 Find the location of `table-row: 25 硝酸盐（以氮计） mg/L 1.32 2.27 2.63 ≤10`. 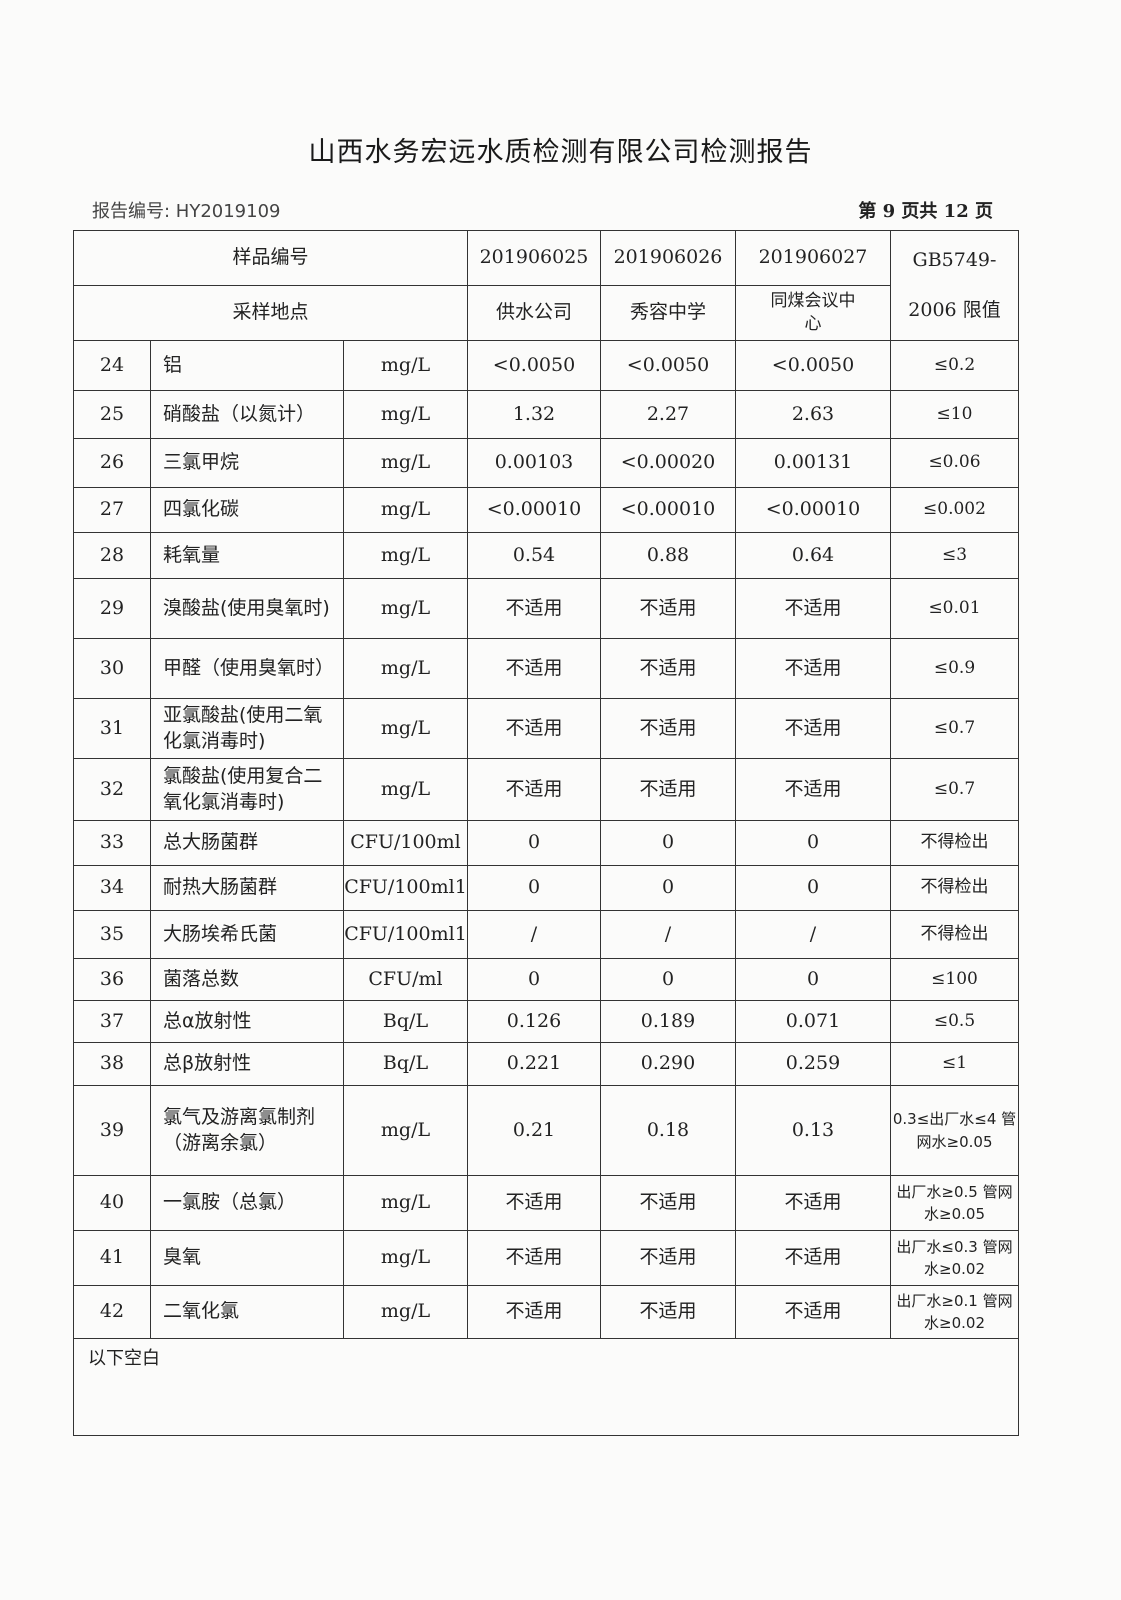

table-row: 25 硝酸盐（以氮计） mg/L 1.32 2.27 2.63 ≤10 is located at coordinates (546, 414).